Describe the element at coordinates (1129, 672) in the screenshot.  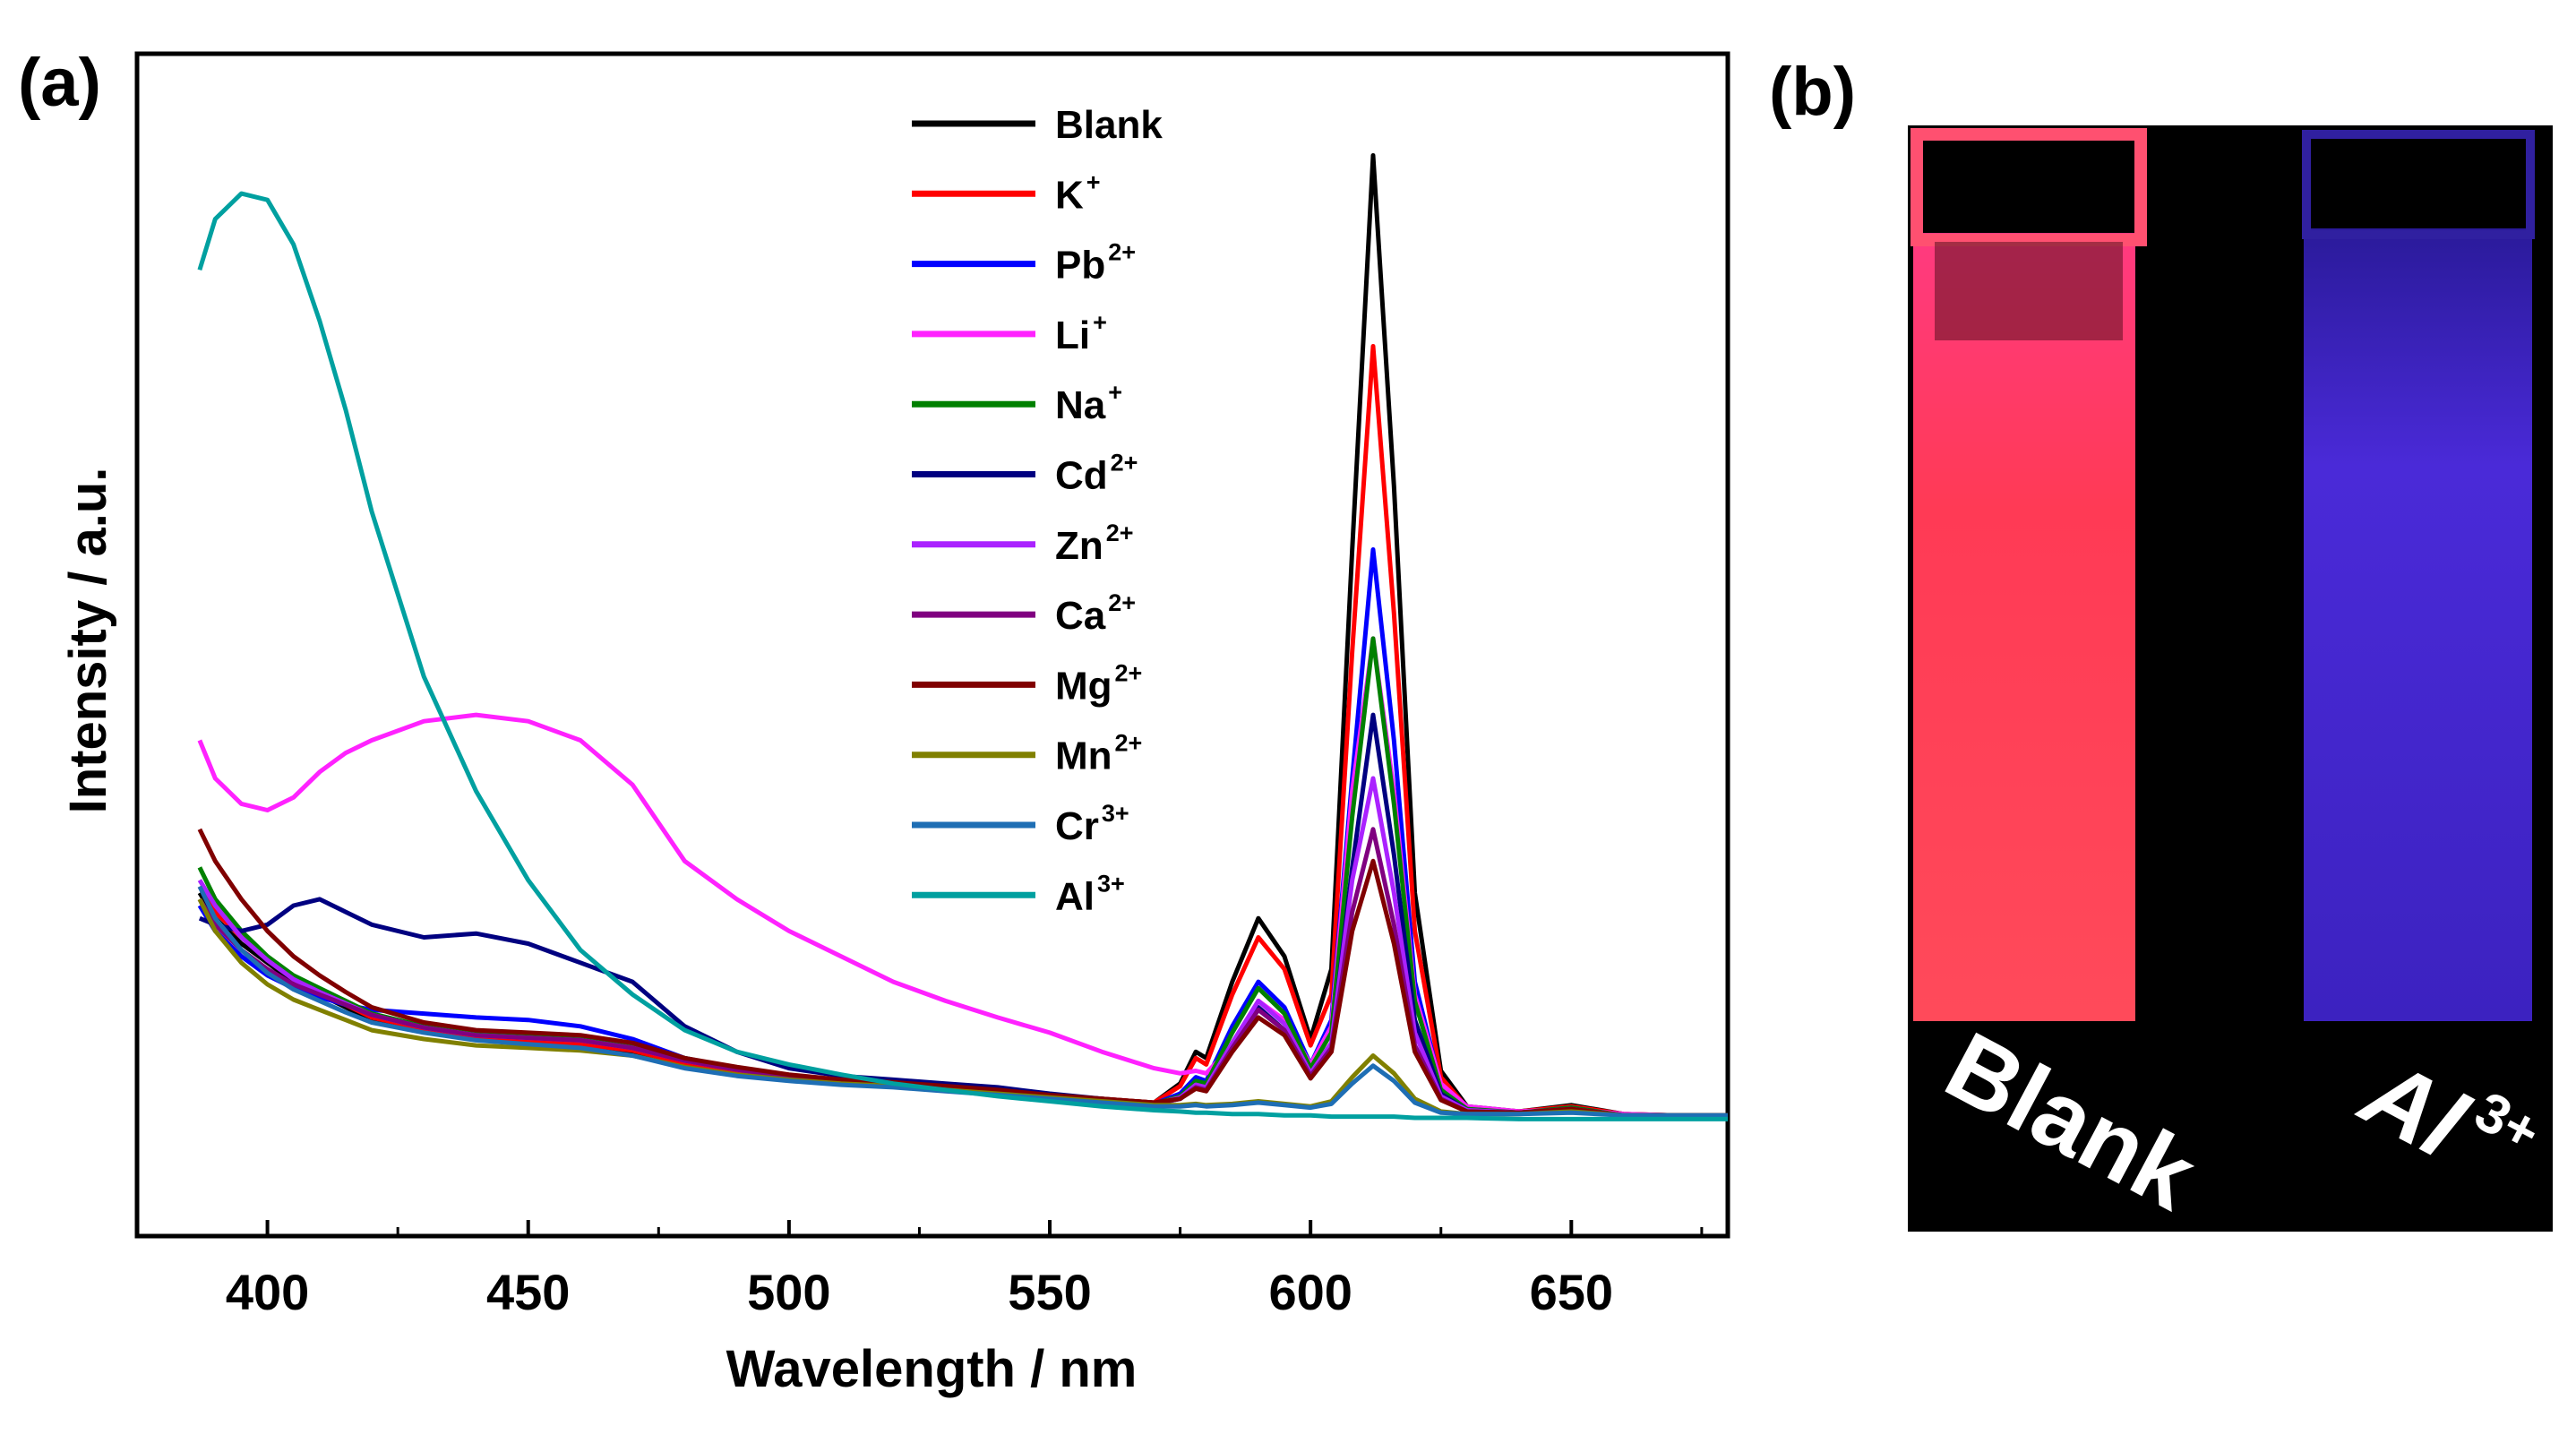
I see `legend-sup-mg: 2+` at that location.